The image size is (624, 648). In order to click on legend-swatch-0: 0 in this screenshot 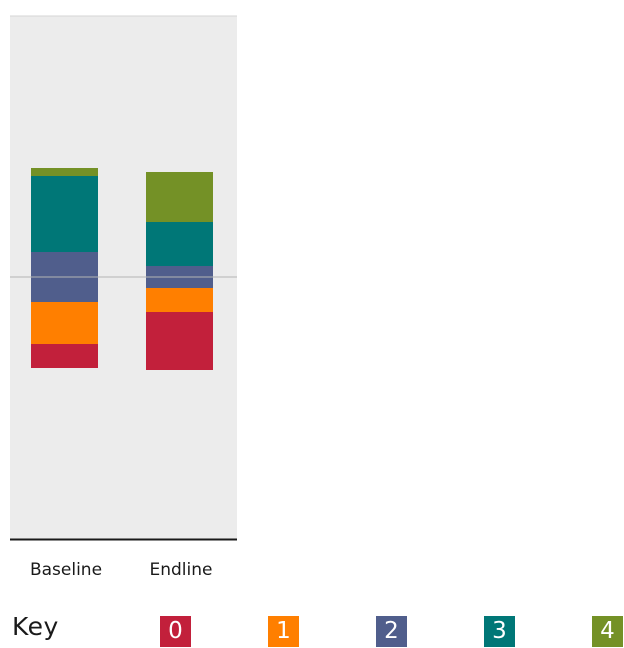, I will do `click(175, 631)`.